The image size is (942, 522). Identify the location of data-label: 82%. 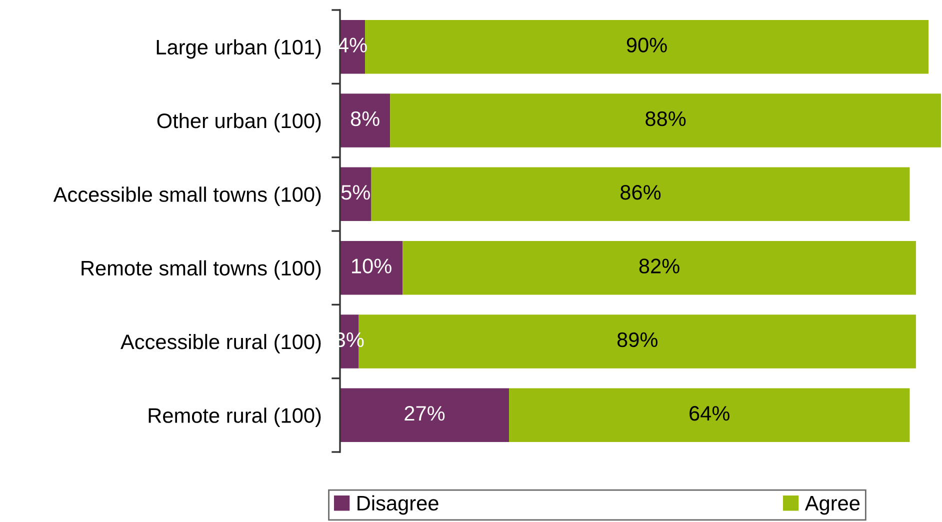
(659, 266).